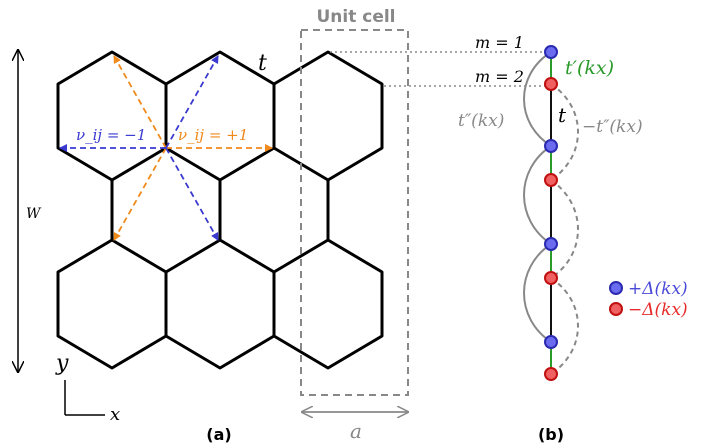 This screenshot has width=710, height=445. I want to click on legend-minus-label: −Δ(kx), so click(658, 310).